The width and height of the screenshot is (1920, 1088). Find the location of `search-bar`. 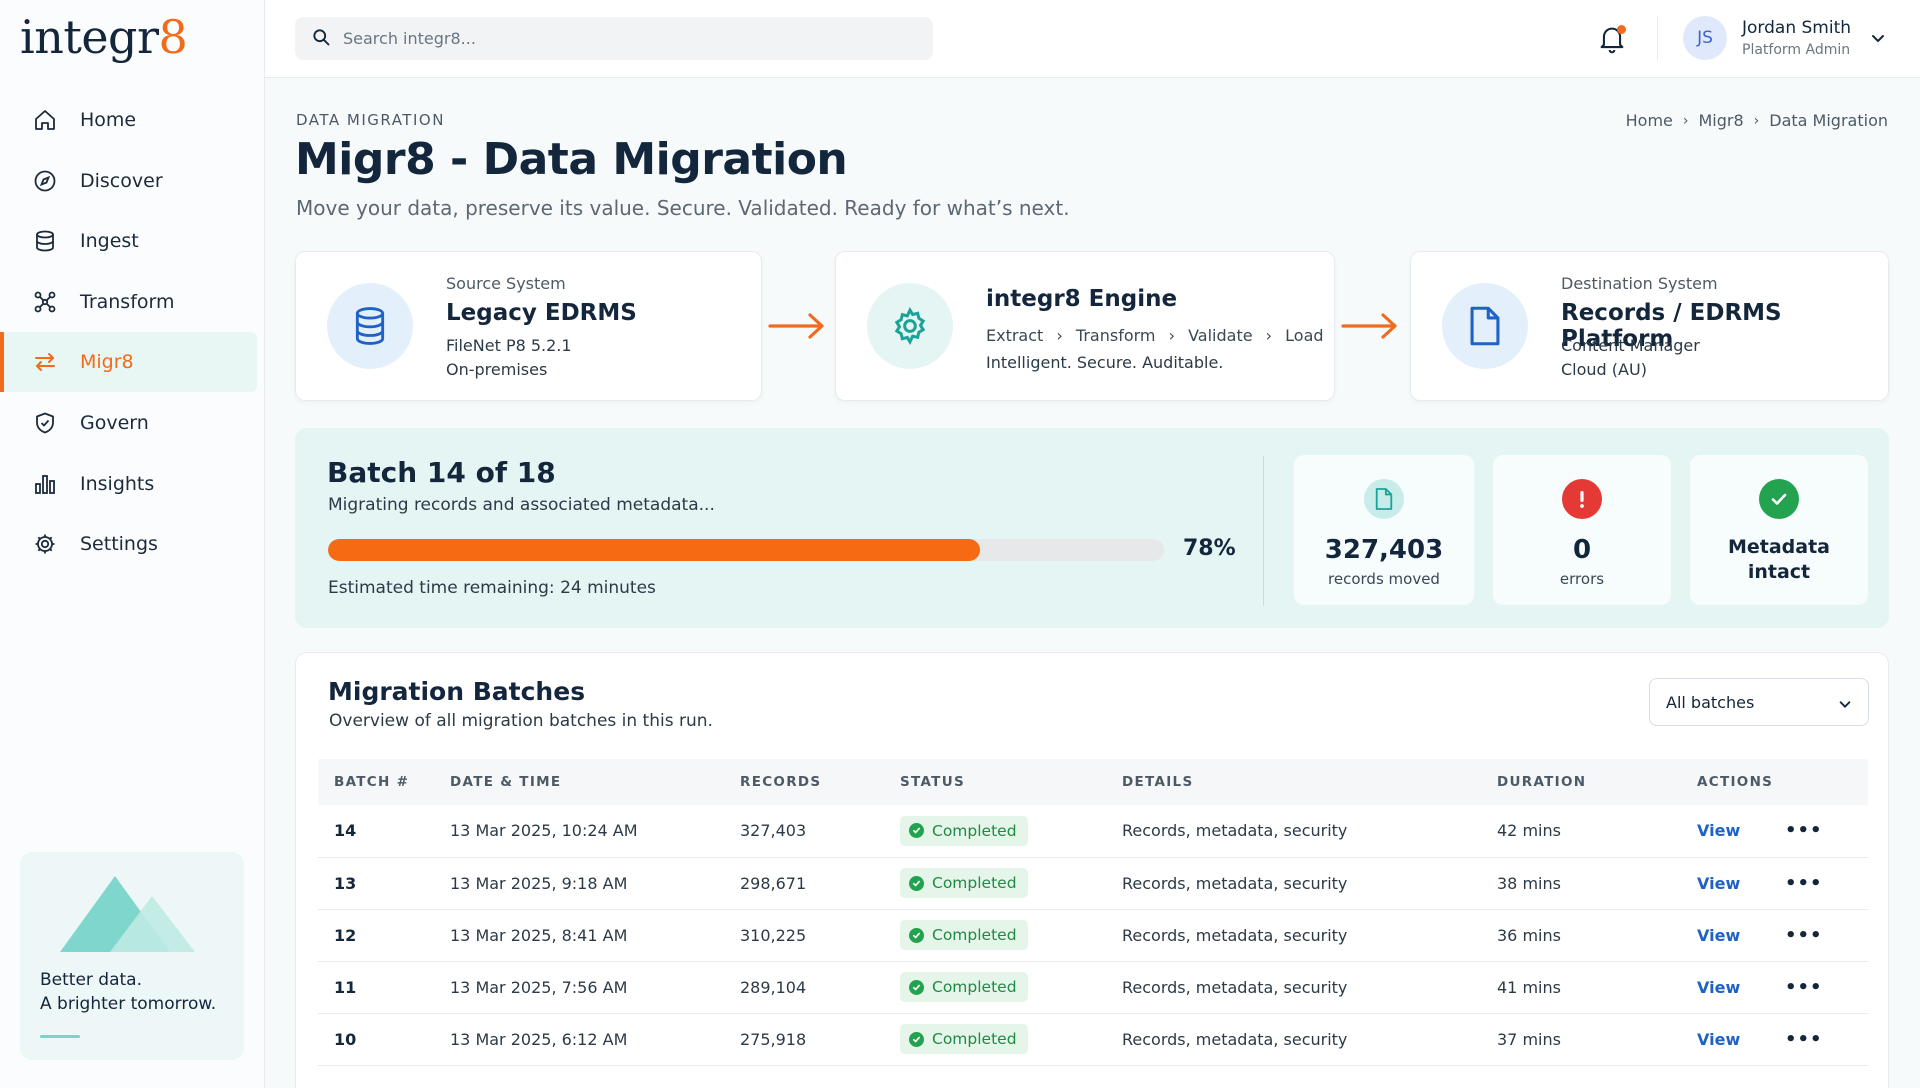

search-bar is located at coordinates (614, 38).